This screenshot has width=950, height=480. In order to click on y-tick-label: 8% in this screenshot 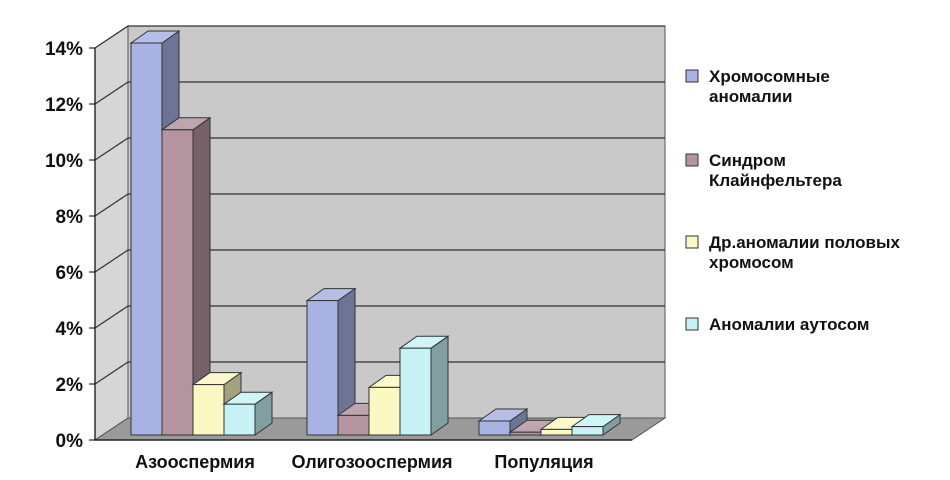, I will do `click(70, 217)`.